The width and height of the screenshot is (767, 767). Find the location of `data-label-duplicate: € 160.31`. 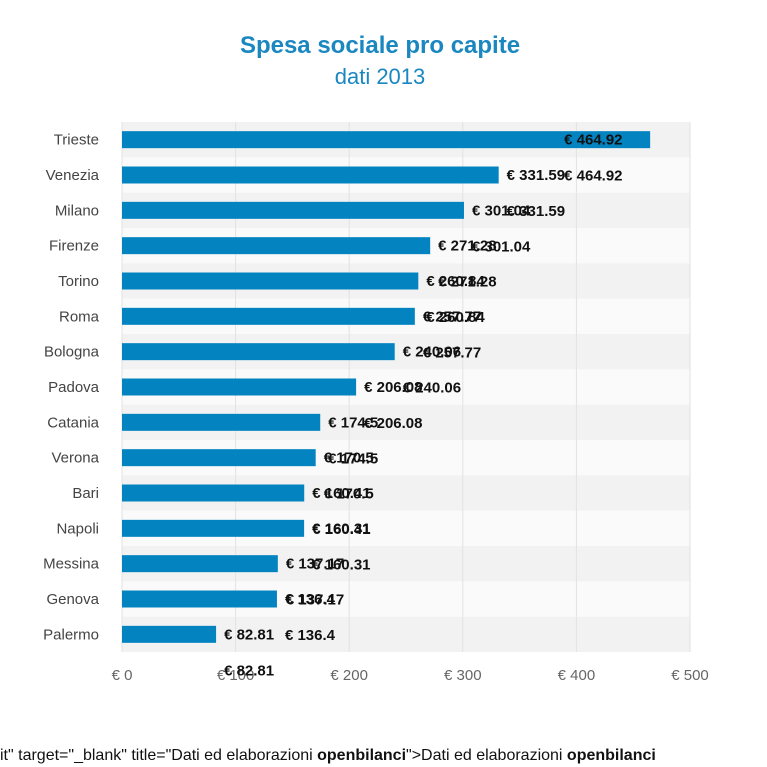

data-label-duplicate: € 160.31 is located at coordinates (341, 564).